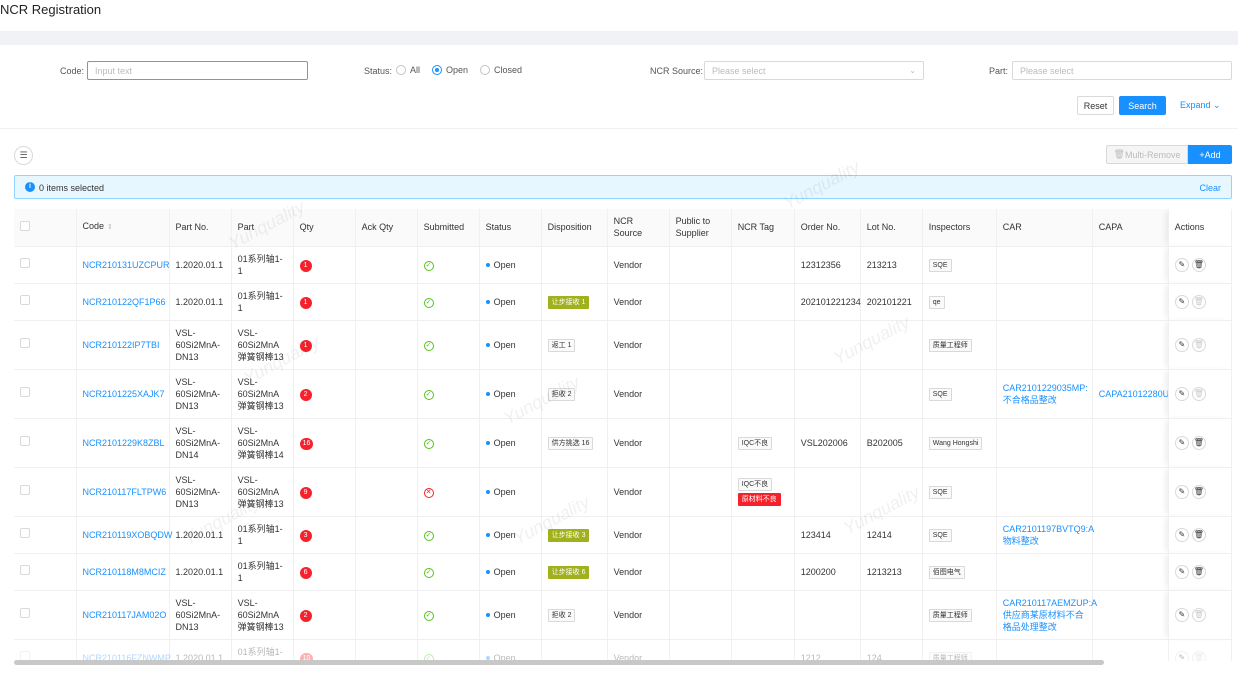 Image resolution: width=1238 pixels, height=678 pixels. I want to click on code-link: NCR210122QF1P66, so click(124, 301).